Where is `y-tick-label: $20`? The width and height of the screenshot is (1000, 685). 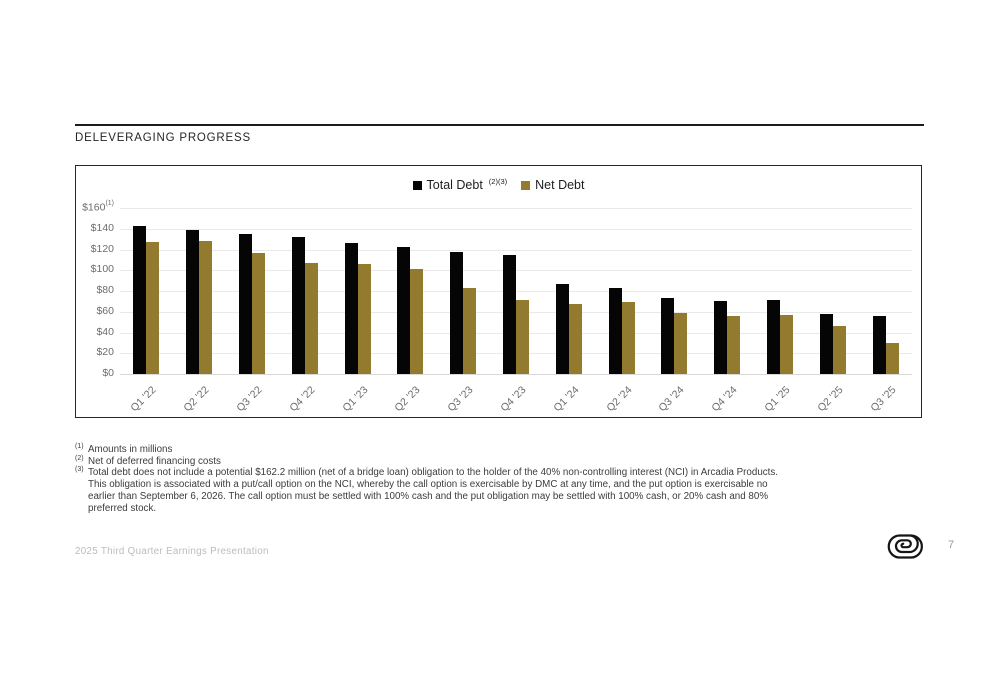
y-tick-label: $20 is located at coordinates (105, 352).